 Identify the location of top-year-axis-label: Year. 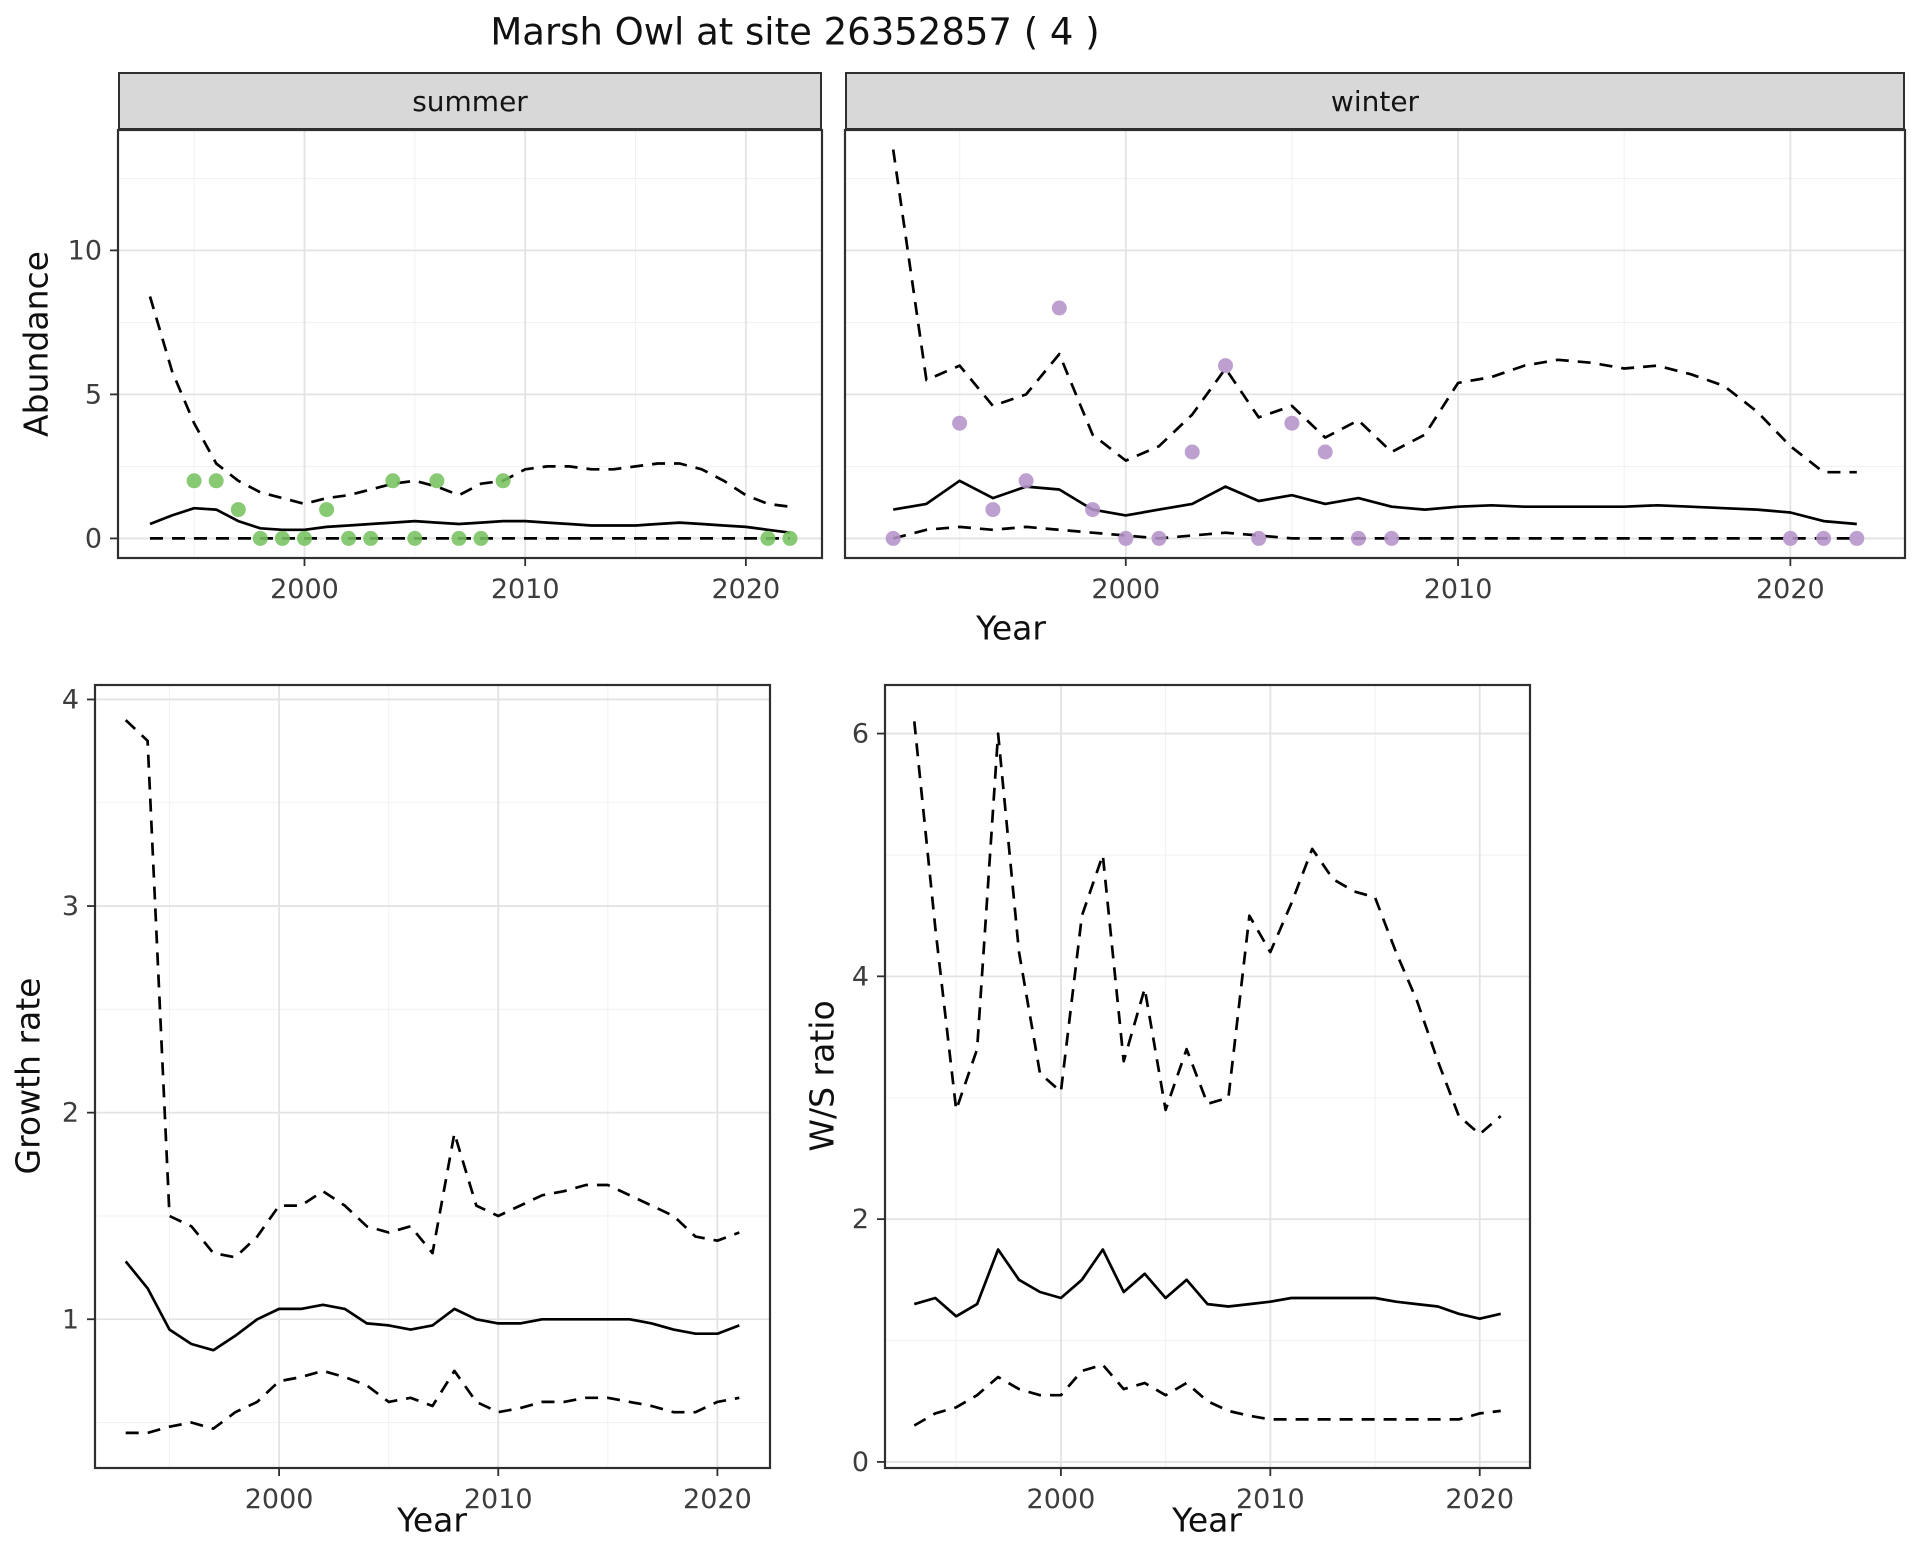
(1011, 628).